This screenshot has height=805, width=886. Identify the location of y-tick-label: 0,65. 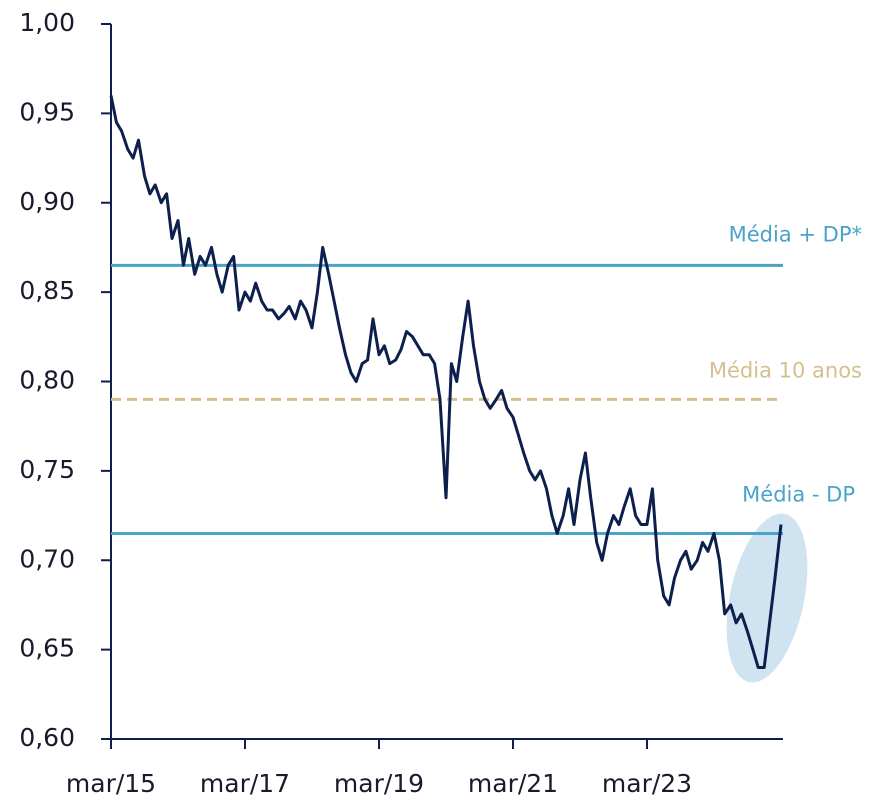
(47, 648).